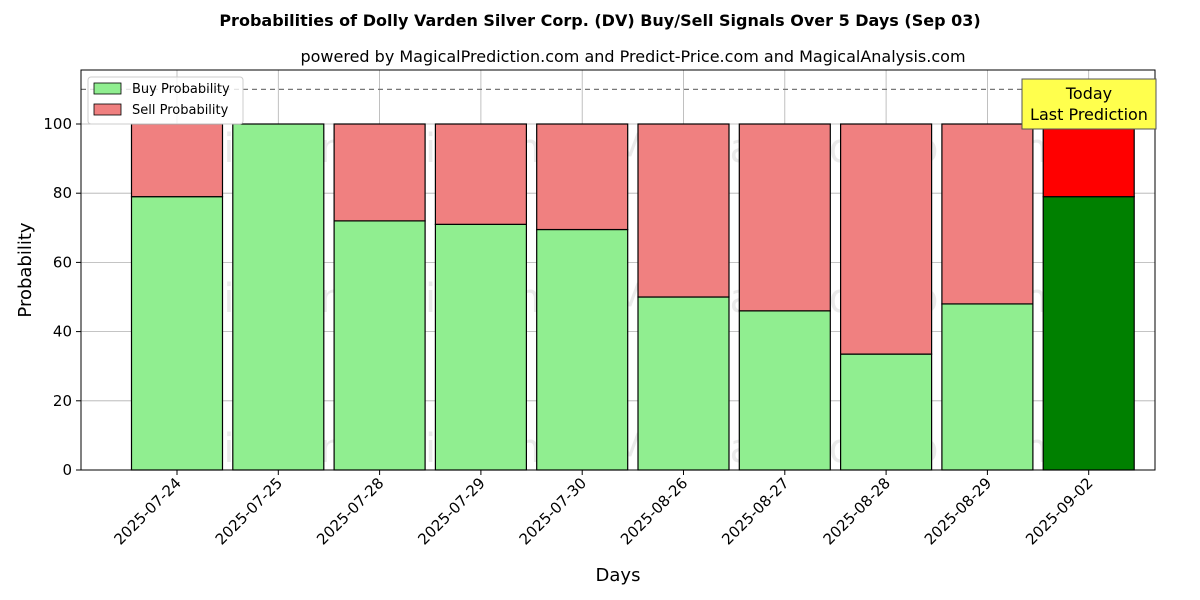  What do you see at coordinates (350, 511) in the screenshot?
I see `x-tick-label: 2025-07-28` at bounding box center [350, 511].